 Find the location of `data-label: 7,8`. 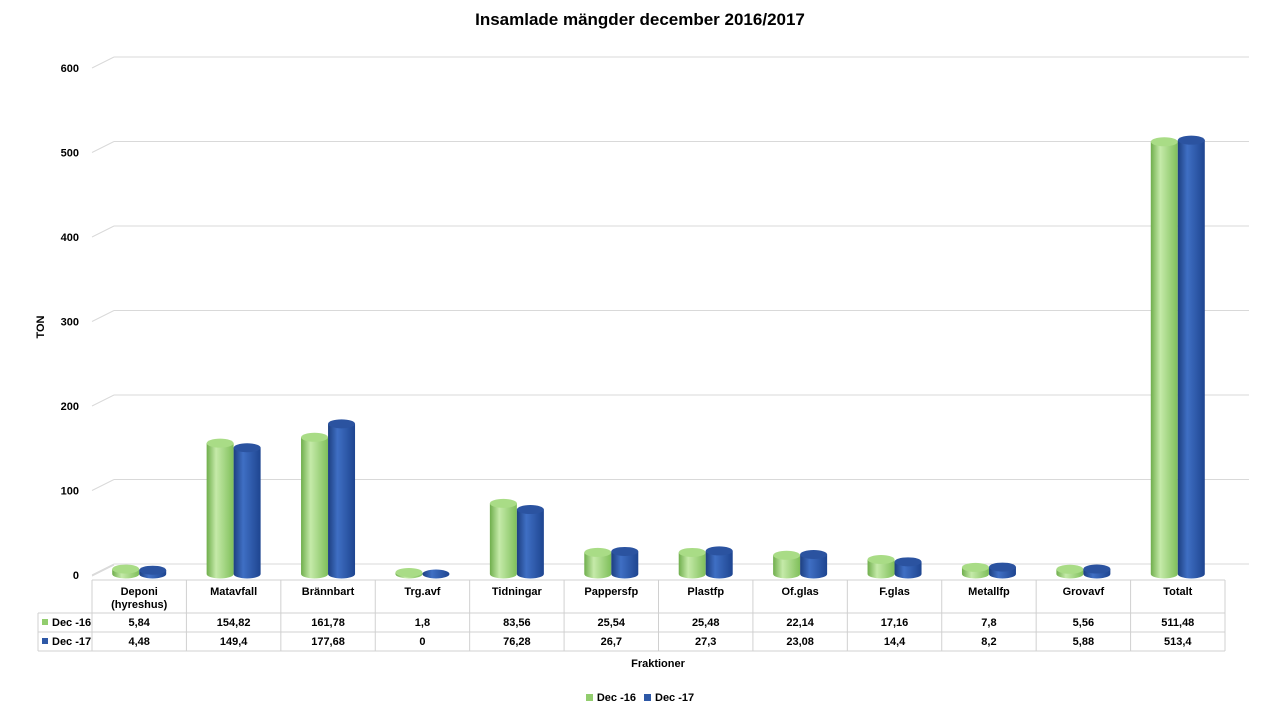

data-label: 7,8 is located at coordinates (988, 623).